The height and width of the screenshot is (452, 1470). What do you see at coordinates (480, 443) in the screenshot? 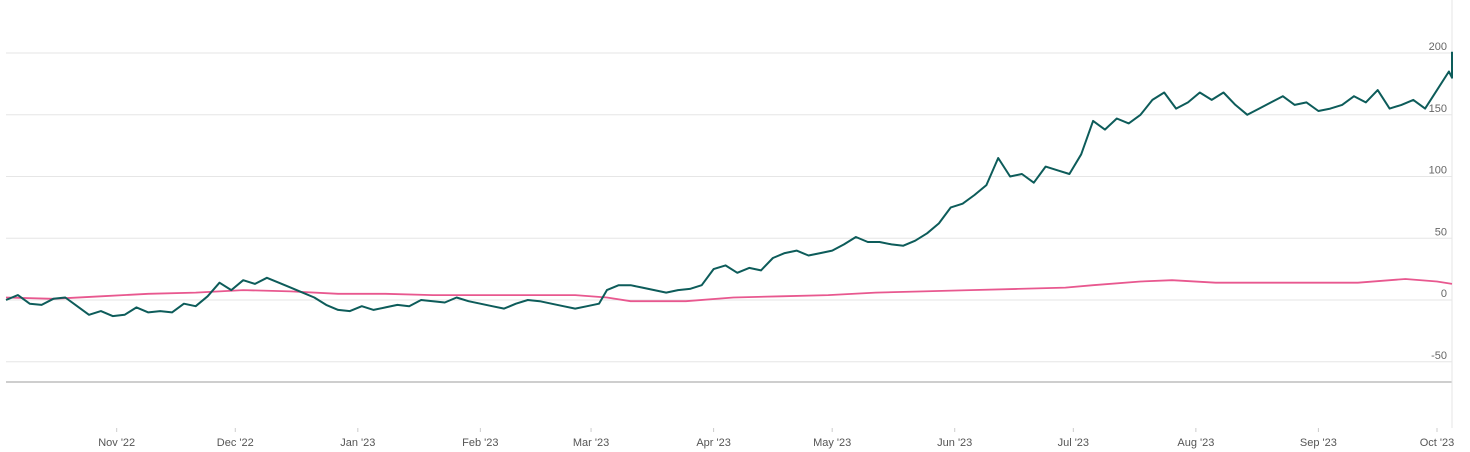
I see `x-tick-label: Feb '23` at bounding box center [480, 443].